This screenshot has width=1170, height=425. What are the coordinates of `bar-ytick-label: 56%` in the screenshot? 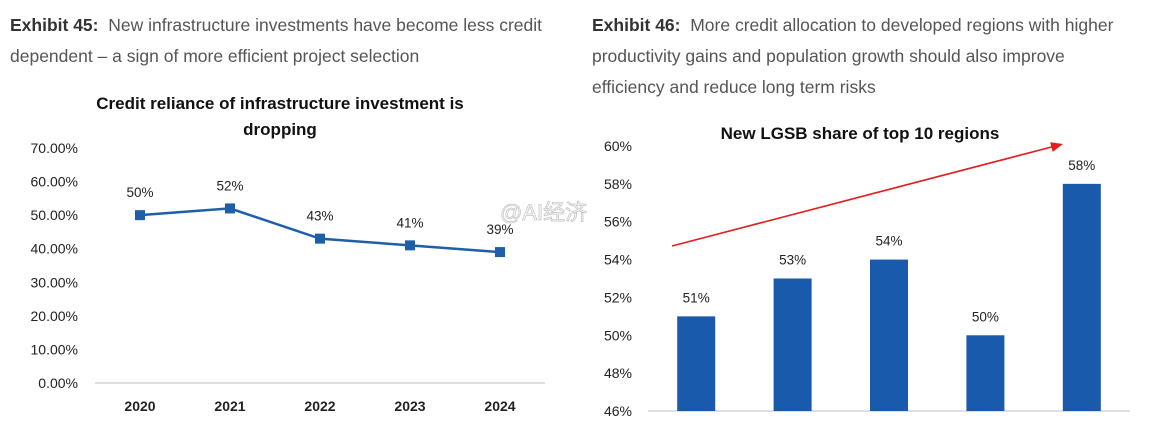 It's located at (618, 222).